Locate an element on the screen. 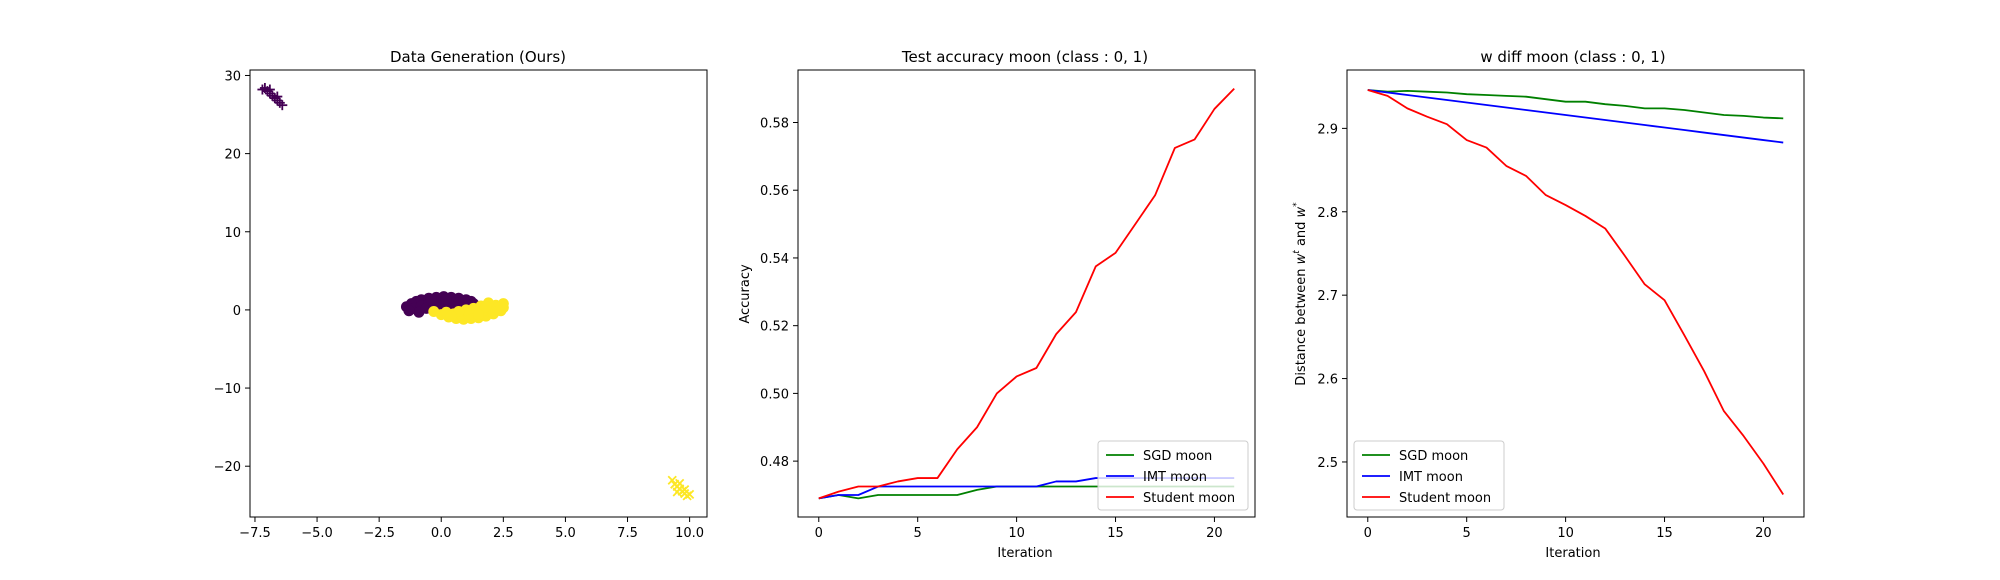  w-diff-legend-box is located at coordinates (1429, 475).